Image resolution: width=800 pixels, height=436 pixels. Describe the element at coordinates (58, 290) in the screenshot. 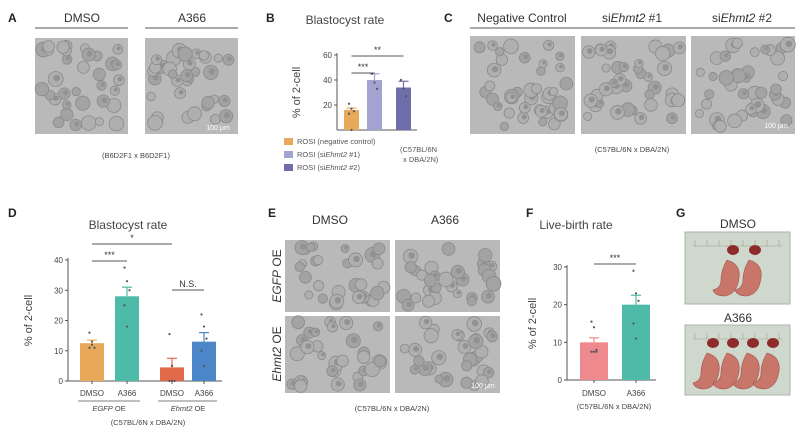

I see `y-tick-label: 30` at that location.